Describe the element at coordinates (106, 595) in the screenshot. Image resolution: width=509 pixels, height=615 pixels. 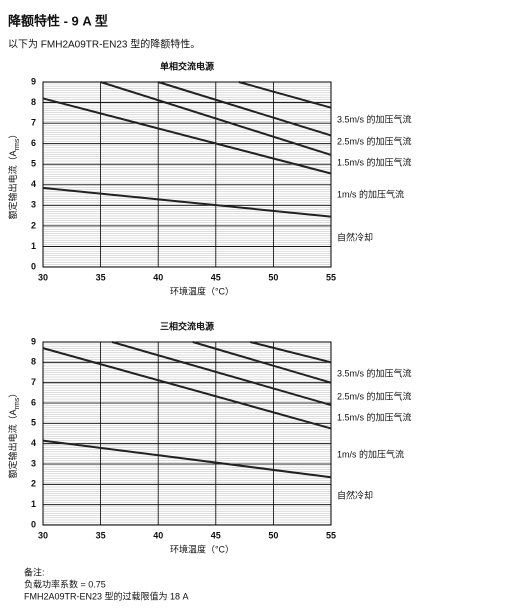
I see `note: FMH2A09TR-EN23 型的过载限值为 18 A` at that location.